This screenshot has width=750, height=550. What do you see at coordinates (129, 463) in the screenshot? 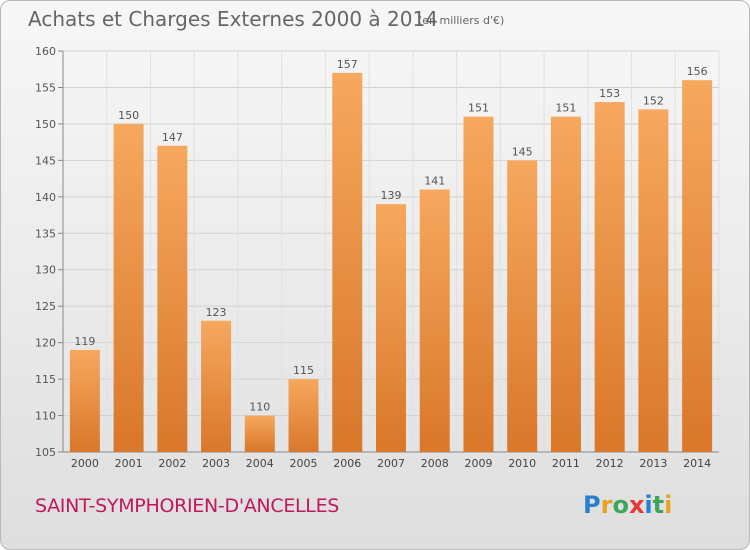
I see `x-tick-label: 2001` at bounding box center [129, 463].